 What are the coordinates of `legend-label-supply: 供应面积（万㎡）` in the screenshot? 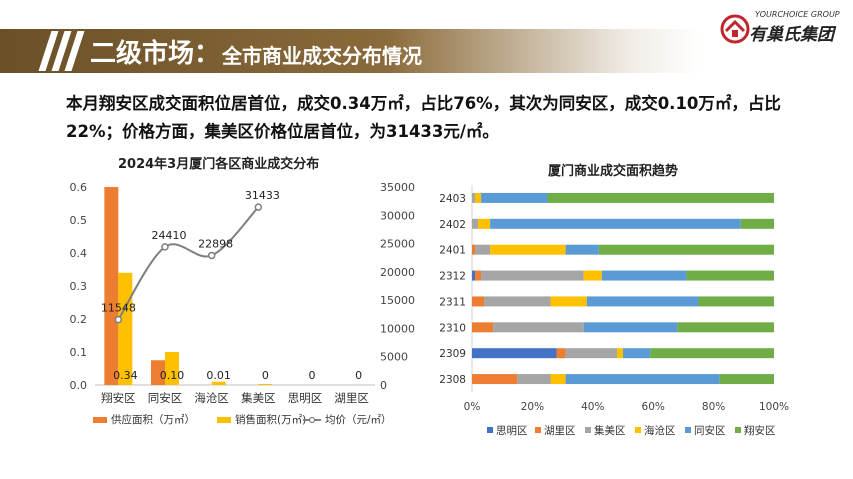 It's located at (153, 419).